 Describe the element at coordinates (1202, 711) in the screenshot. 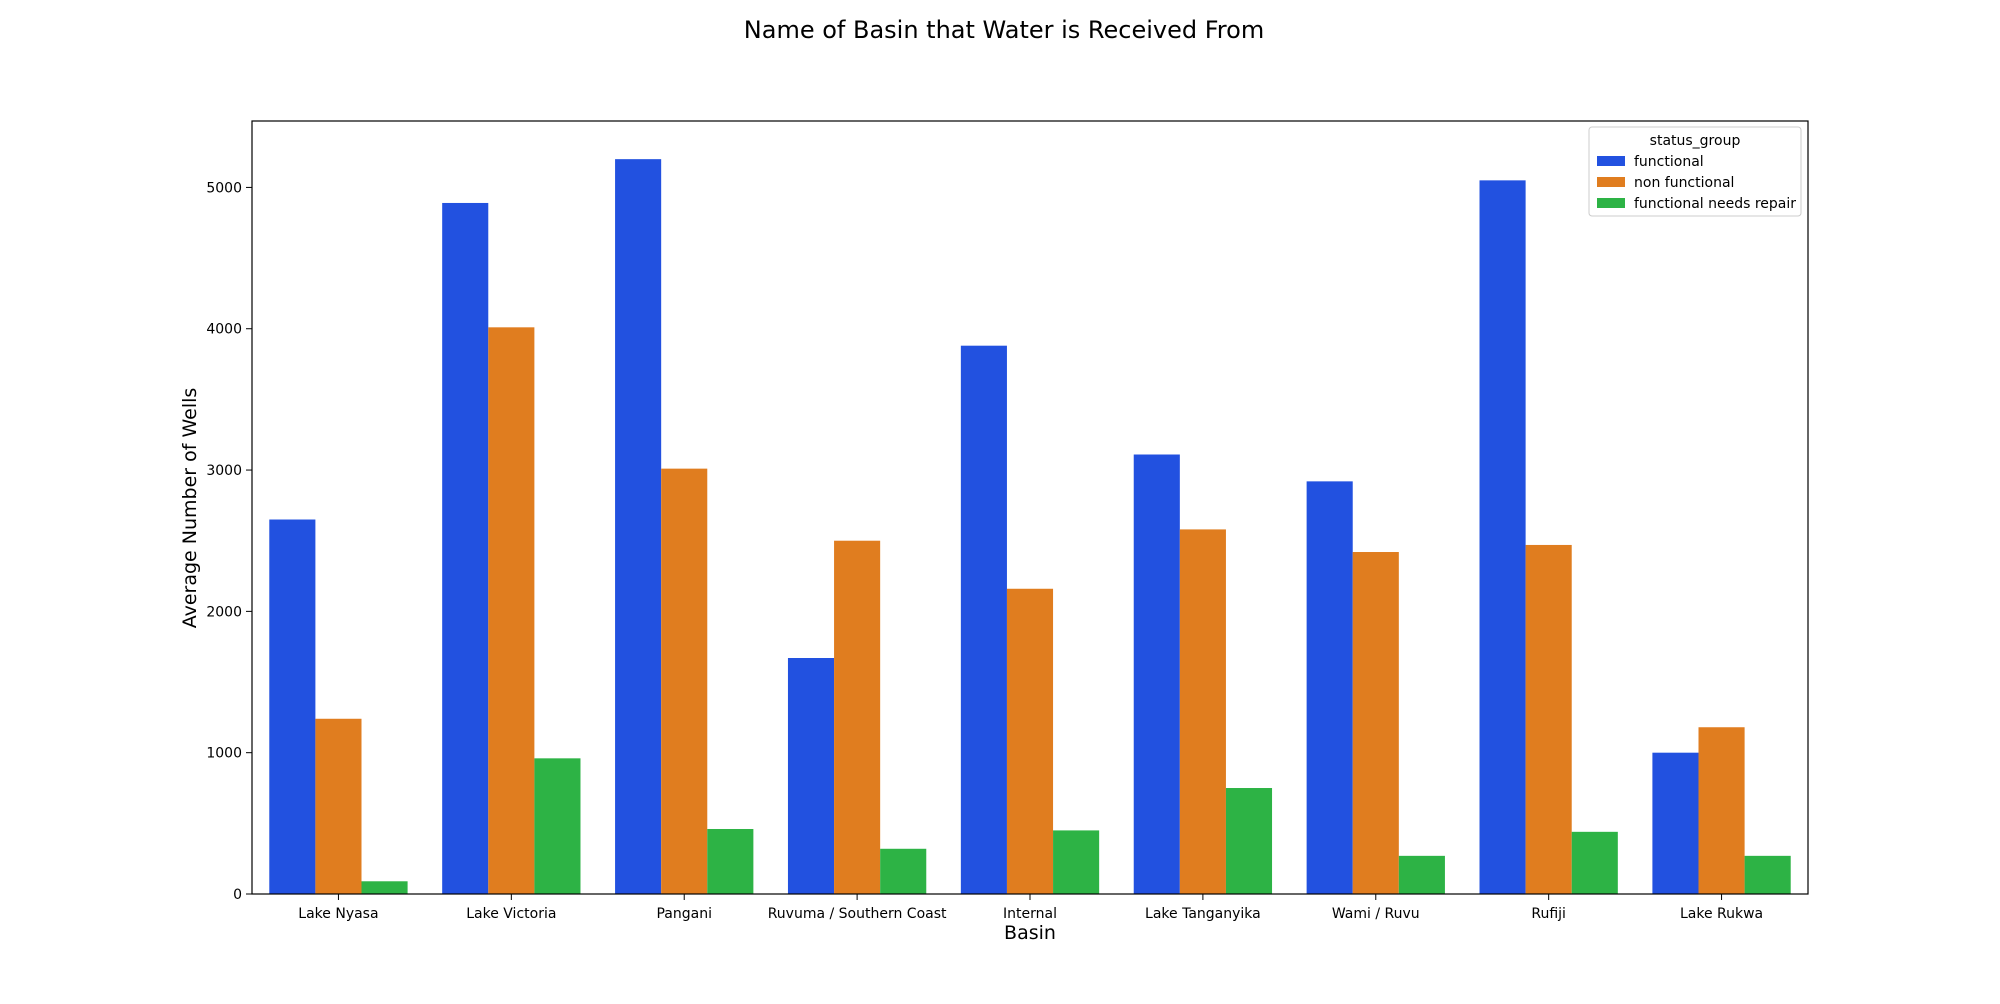

I see `bar-lake-tanganyika-non-functional` at that location.